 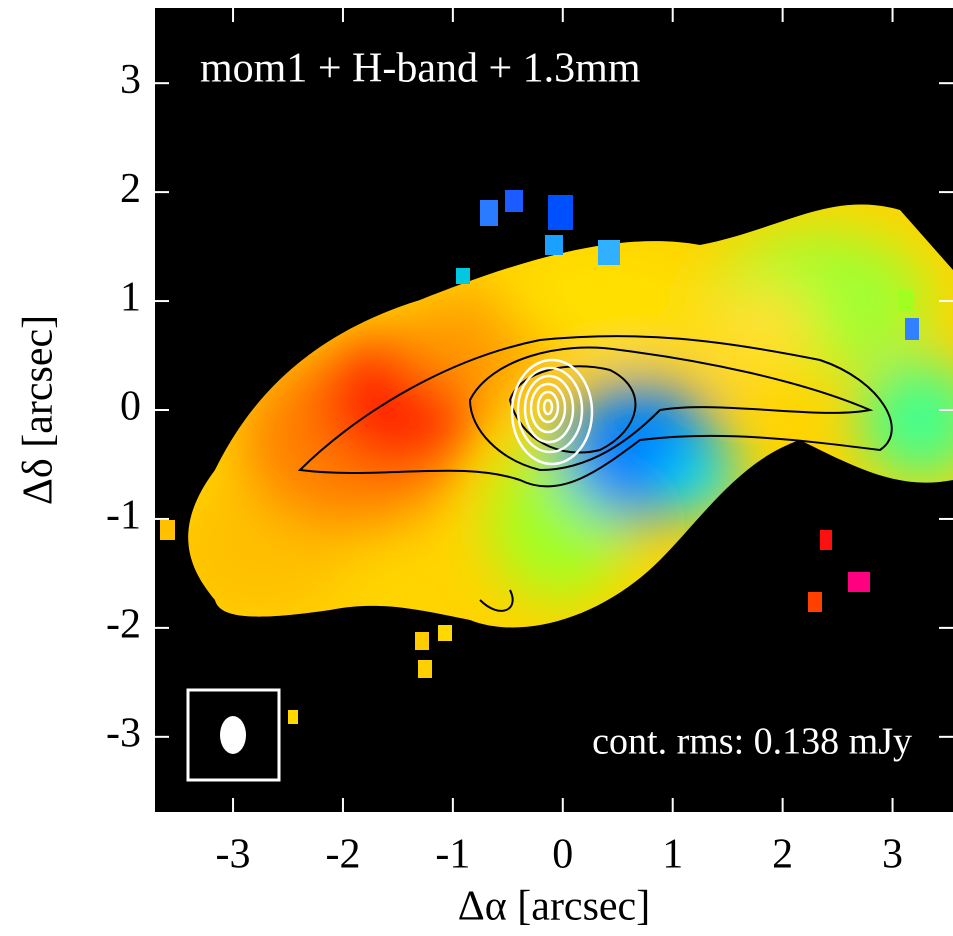 I want to click on h-band-contours, so click(x=552, y=412).